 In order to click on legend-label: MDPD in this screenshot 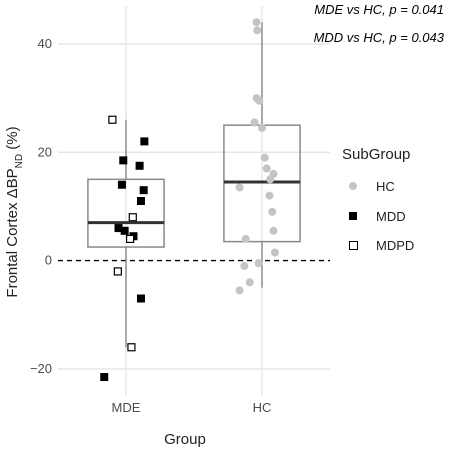, I will do `click(395, 245)`.